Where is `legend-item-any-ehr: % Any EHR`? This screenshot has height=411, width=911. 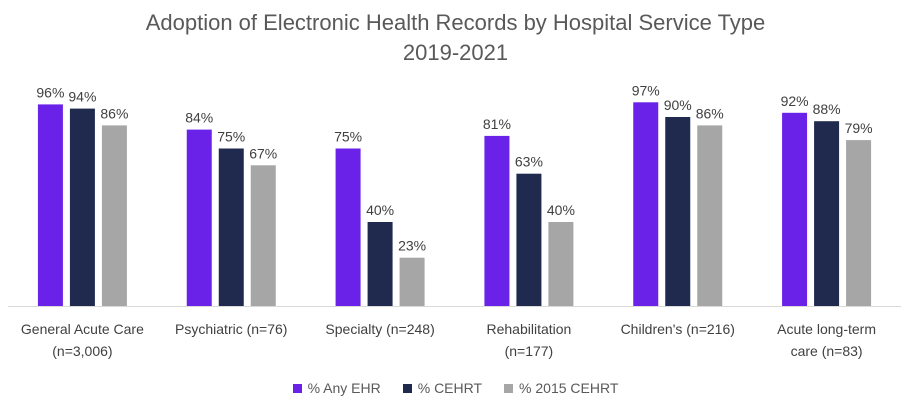
legend-item-any-ehr: % Any EHR is located at coordinates (336, 388).